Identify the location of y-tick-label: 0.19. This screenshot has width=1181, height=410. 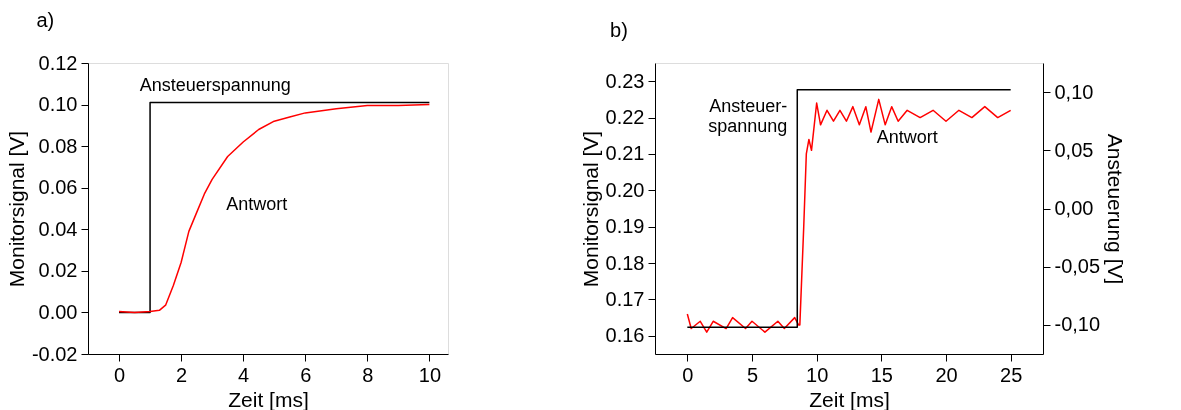
(625, 226).